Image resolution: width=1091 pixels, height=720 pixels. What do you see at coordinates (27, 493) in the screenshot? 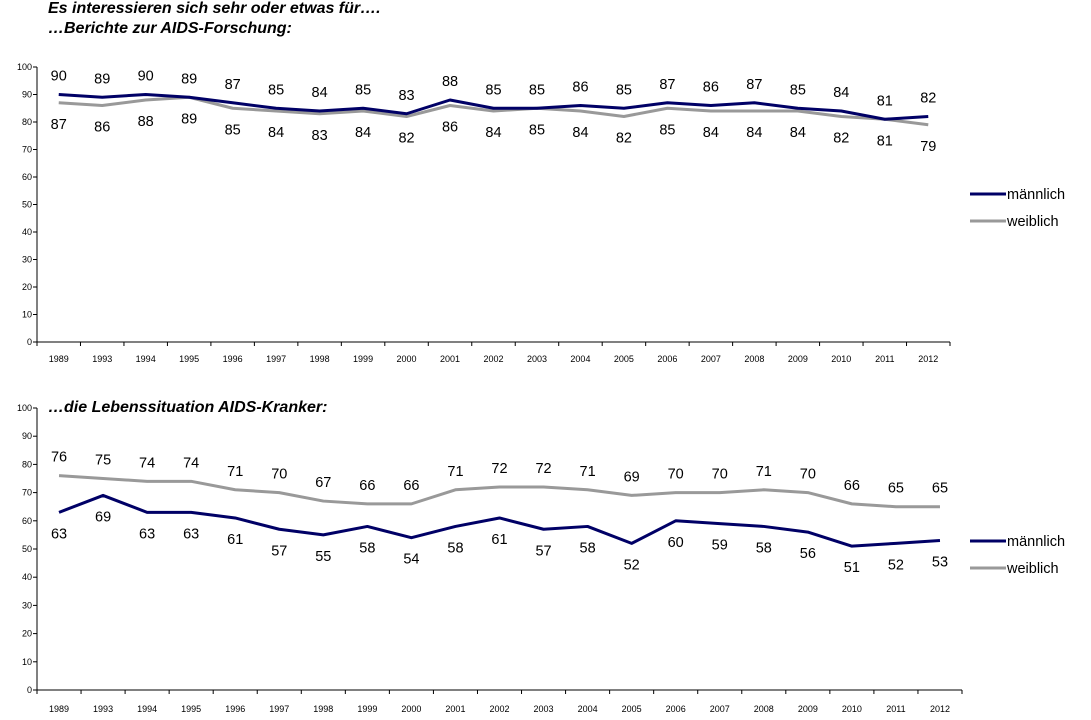
I see `y-tick-label: 70` at bounding box center [27, 493].